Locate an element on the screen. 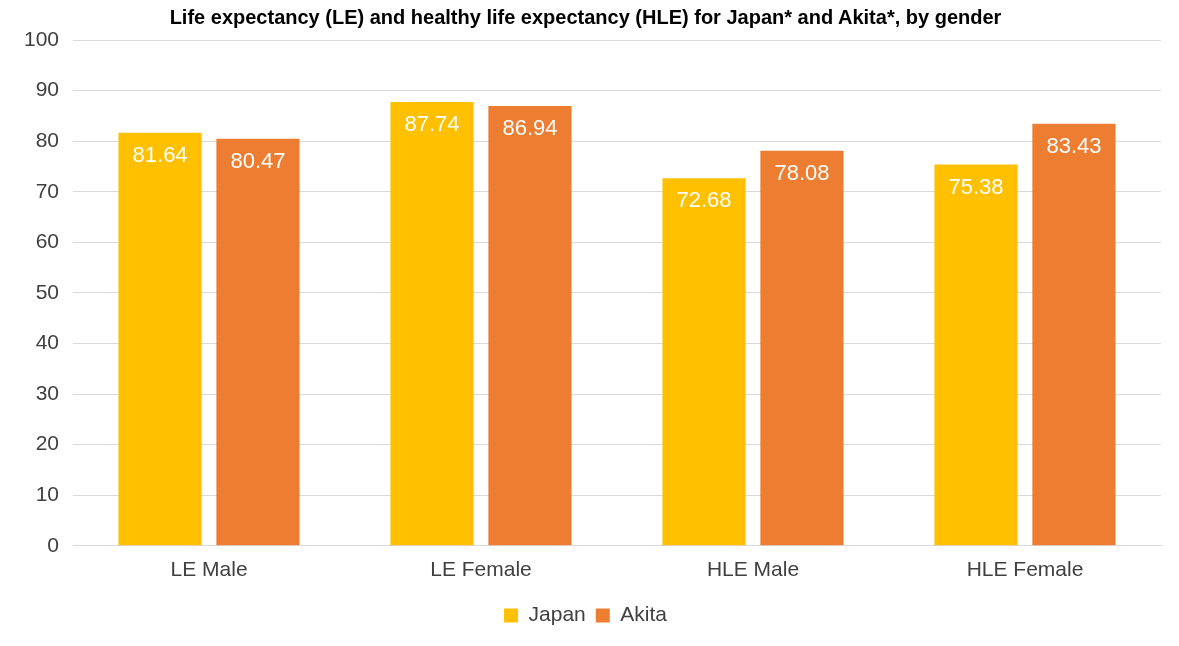 The height and width of the screenshot is (646, 1179). data-label: 87.74 is located at coordinates (432, 124).